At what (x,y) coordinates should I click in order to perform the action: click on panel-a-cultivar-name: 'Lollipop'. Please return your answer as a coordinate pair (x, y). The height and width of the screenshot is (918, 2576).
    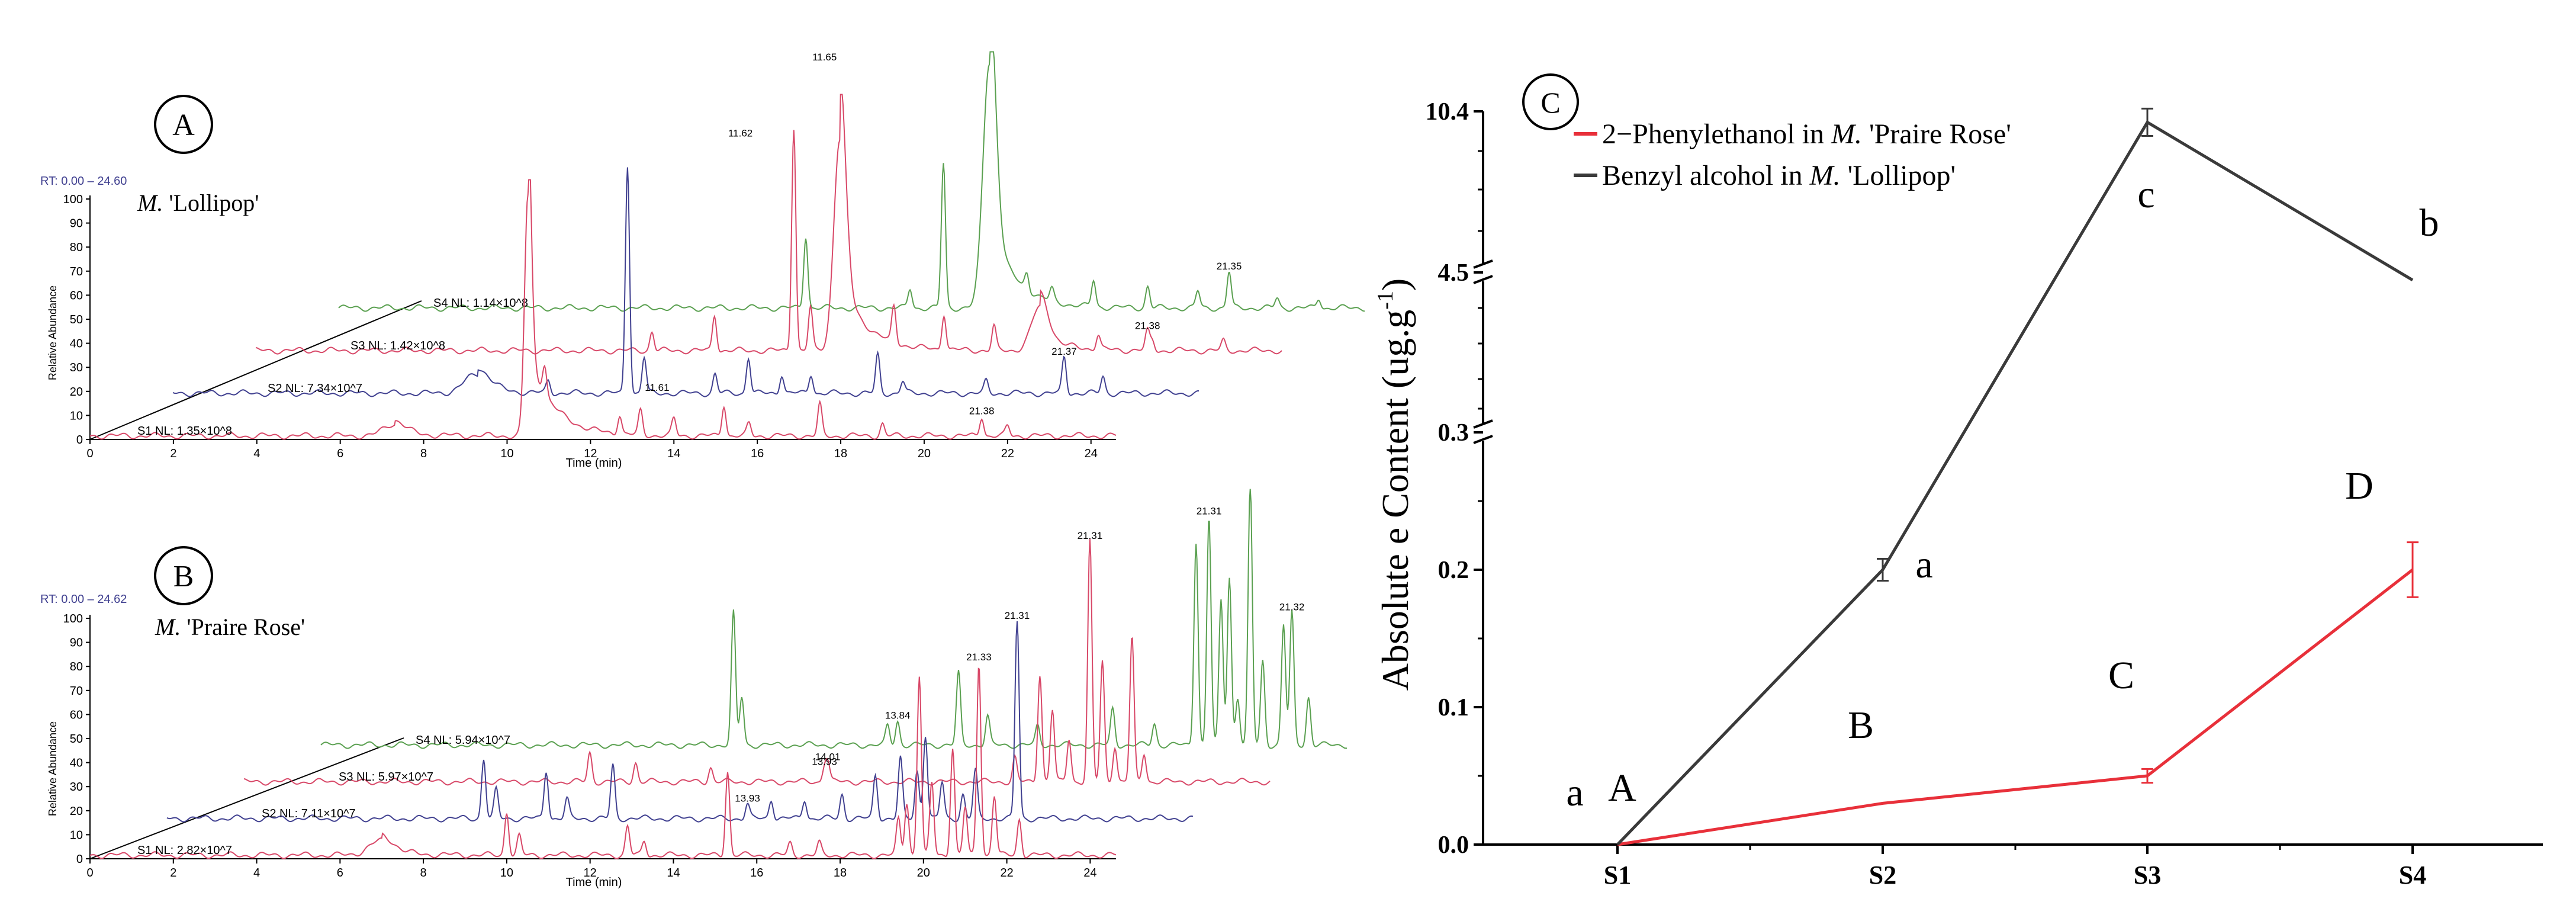
    Looking at the image, I should click on (211, 203).